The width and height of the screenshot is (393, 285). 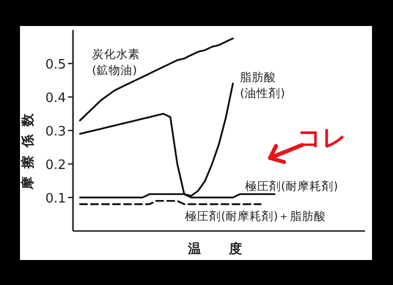 I want to click on y-tick-label: 0.5, so click(x=55, y=65).